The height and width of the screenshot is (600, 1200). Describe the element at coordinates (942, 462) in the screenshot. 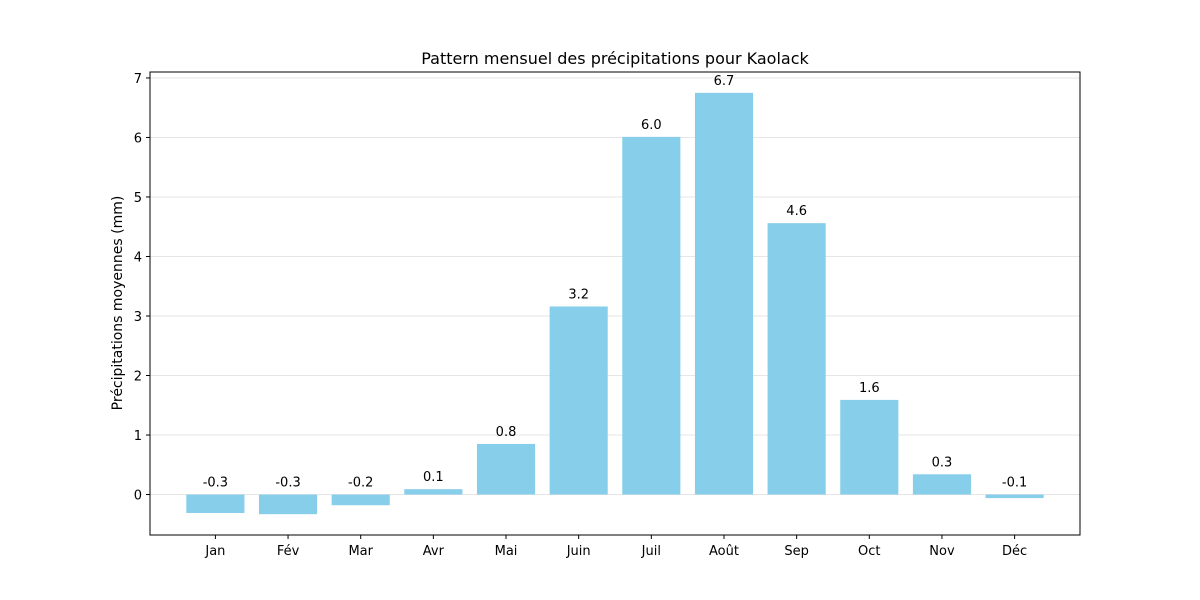

I see `data-label: 0.3` at that location.